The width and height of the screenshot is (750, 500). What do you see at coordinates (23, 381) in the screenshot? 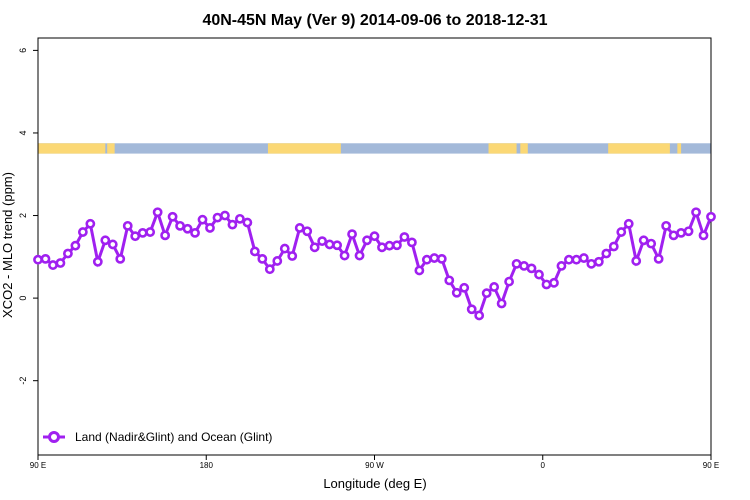
I see `y-tick-label: -2` at bounding box center [23, 381].